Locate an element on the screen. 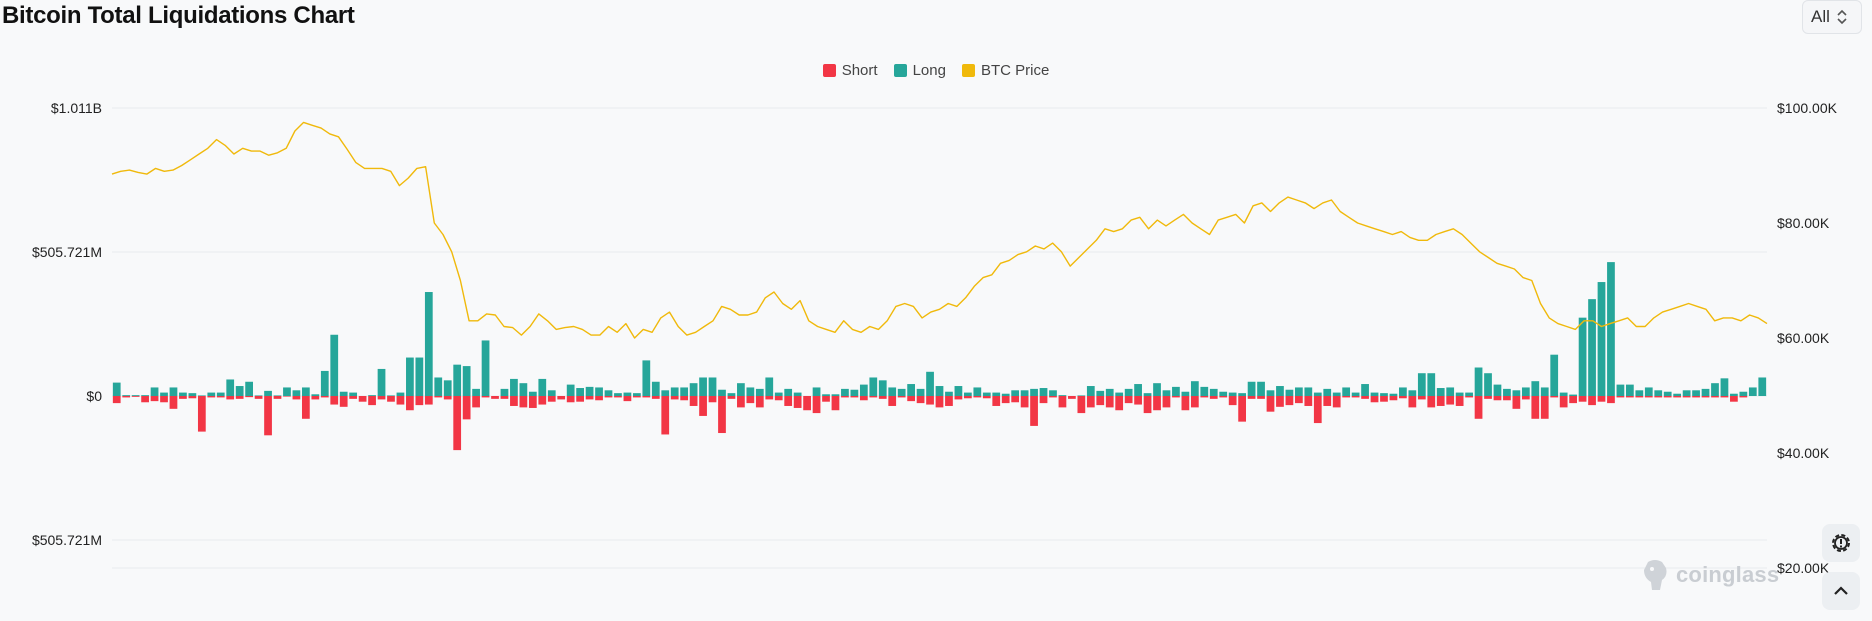 The height and width of the screenshot is (621, 1872). legend-item-btc-price: BTC Price is located at coordinates (1005, 70).